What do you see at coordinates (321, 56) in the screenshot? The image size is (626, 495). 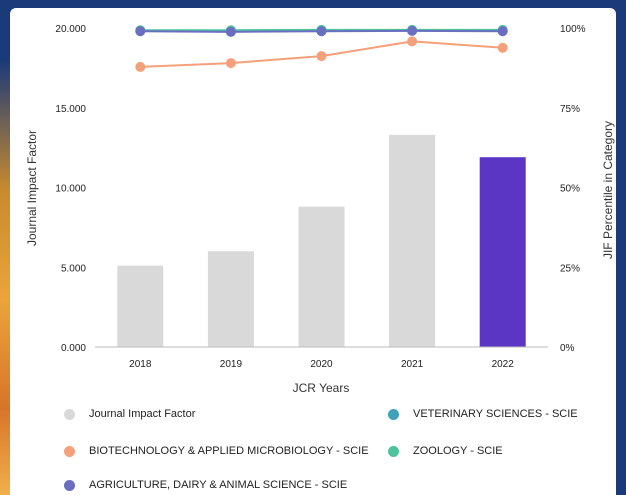 I see `line-point-1-2020` at bounding box center [321, 56].